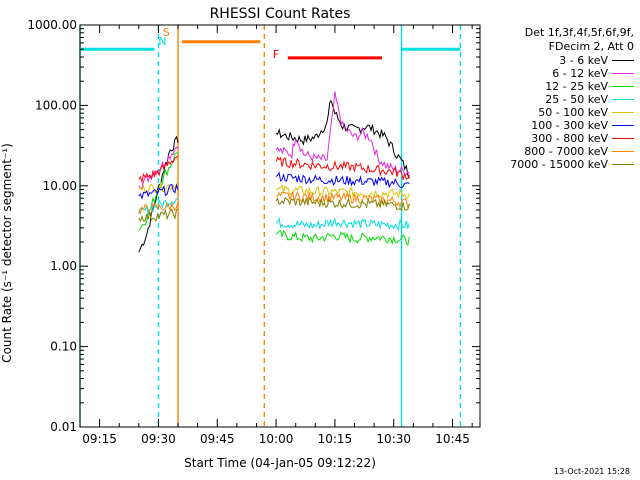 This screenshot has width=640, height=480. I want to click on legend-item-label: 800 - 7000 keV, so click(566, 151).